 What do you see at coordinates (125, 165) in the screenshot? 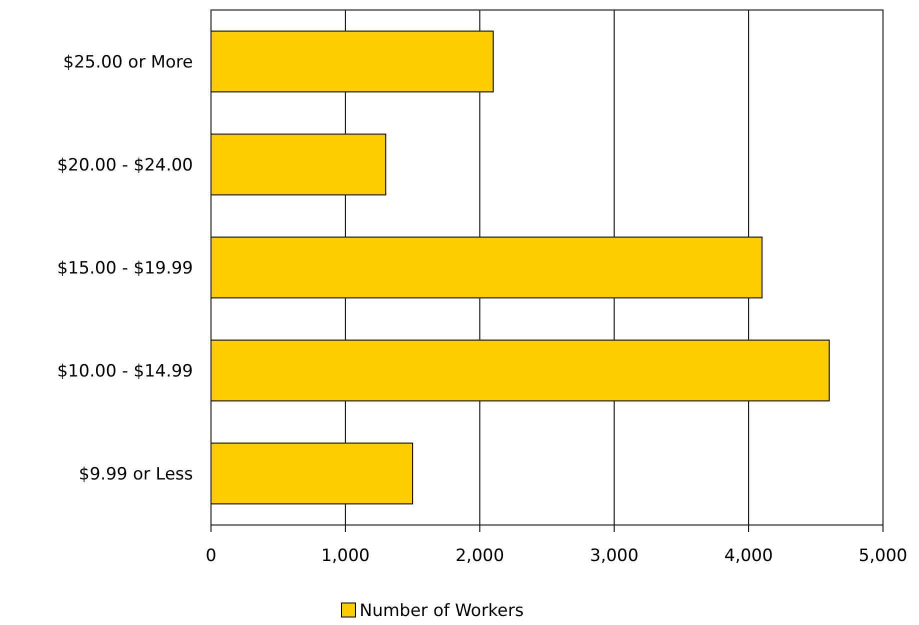
I see `y-tick-label: $20.00 - $24.00` at bounding box center [125, 165].